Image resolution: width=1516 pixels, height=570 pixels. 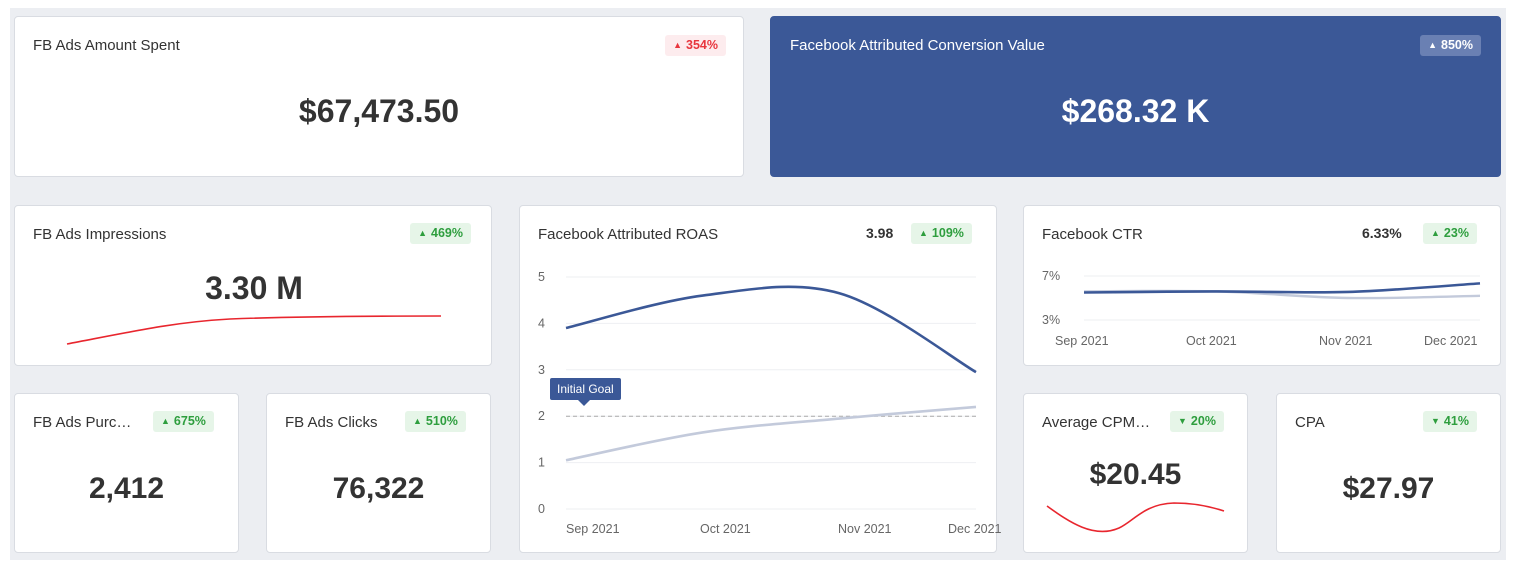 I want to click on y-tick-label: 4, so click(x=541, y=323).